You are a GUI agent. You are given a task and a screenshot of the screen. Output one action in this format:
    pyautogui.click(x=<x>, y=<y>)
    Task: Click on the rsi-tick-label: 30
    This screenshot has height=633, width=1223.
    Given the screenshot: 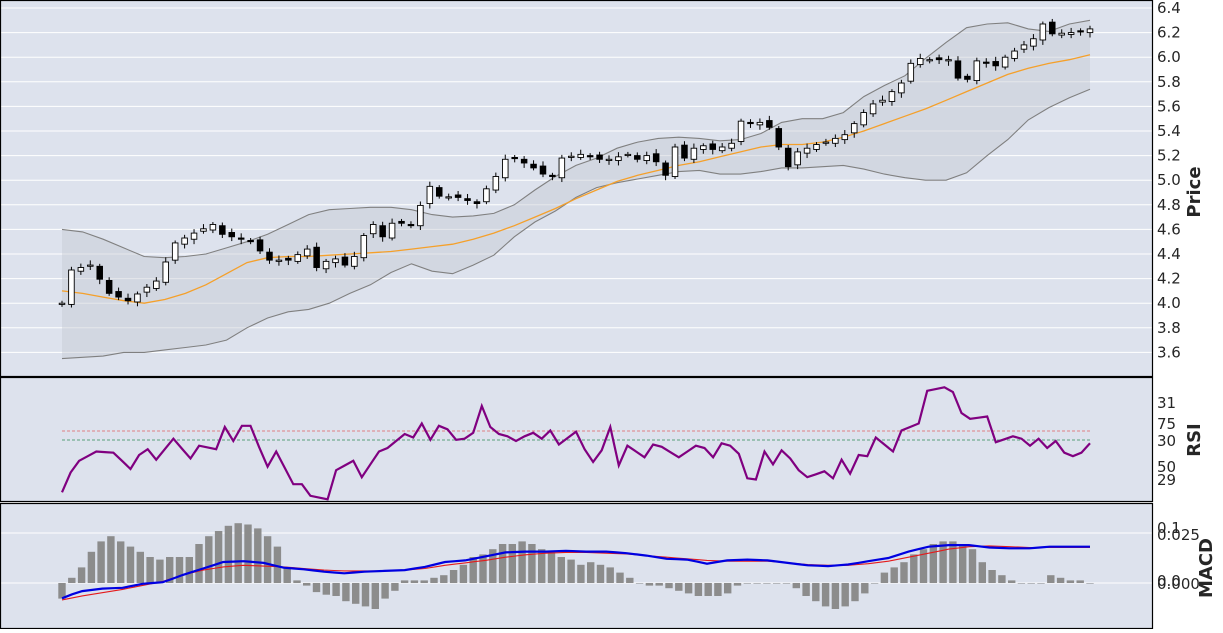 What is the action you would take?
    pyautogui.click(x=1166, y=441)
    